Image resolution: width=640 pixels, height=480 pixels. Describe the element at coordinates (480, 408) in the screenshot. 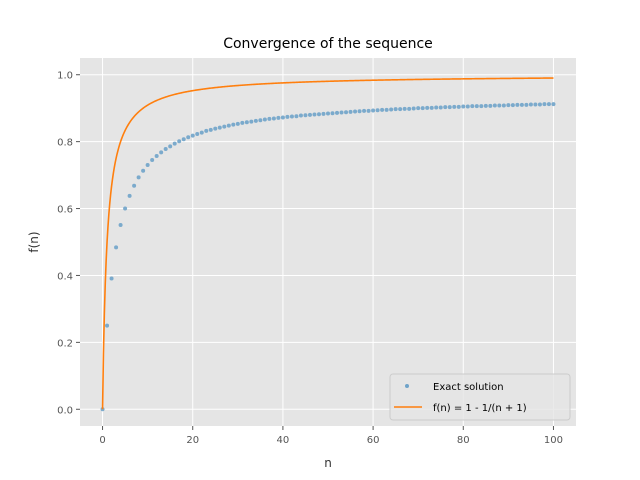

I see `legend-label-formula: f(n) = 1 - 1/(n + 1)` at that location.